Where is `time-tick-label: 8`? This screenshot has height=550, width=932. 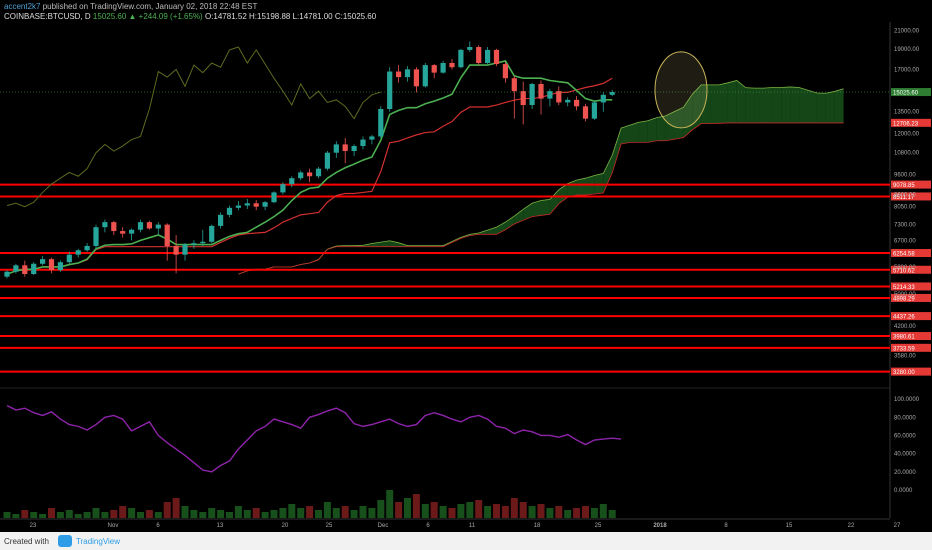
time-tick-label: 8 is located at coordinates (726, 526).